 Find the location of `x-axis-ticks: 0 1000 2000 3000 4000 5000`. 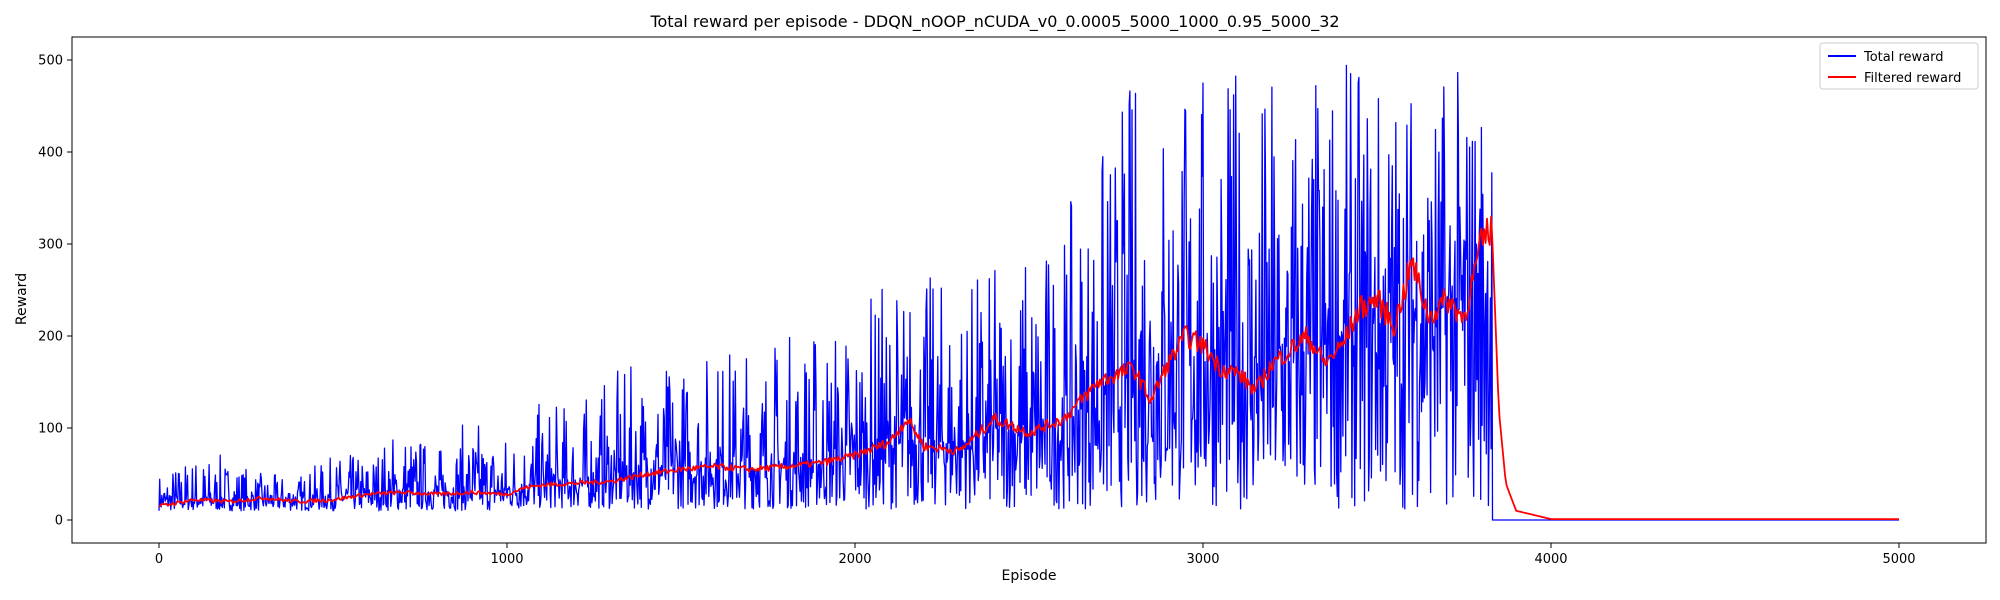

x-axis-ticks: 0 1000 2000 3000 4000 5000 is located at coordinates (1035, 555).